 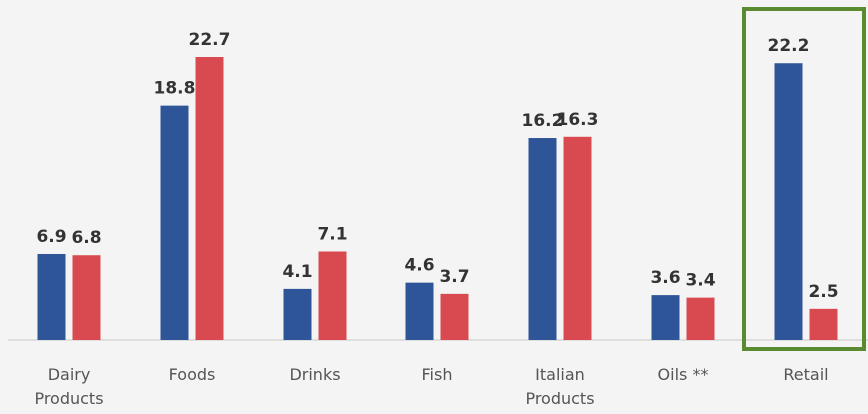 What do you see at coordinates (804, 179) in the screenshot?
I see `retail-highlight-box` at bounding box center [804, 179].